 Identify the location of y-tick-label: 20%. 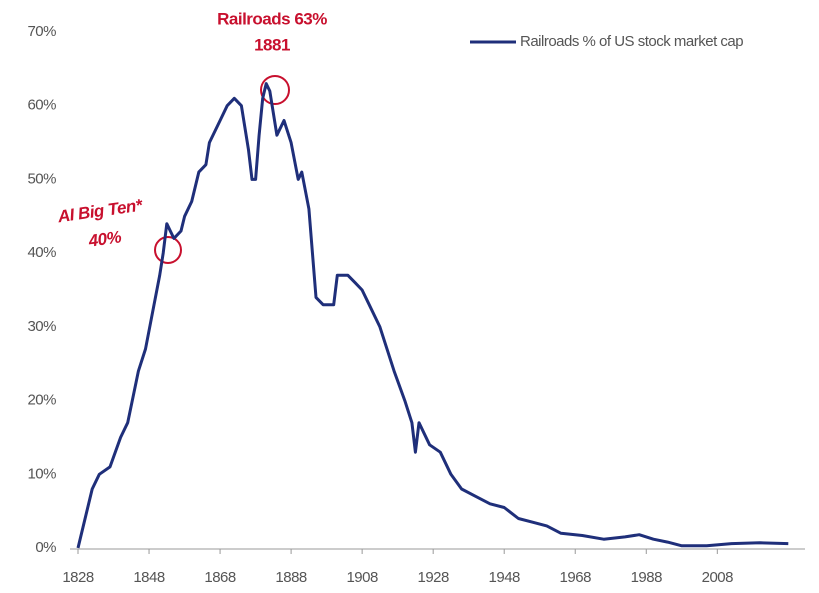
(41, 400).